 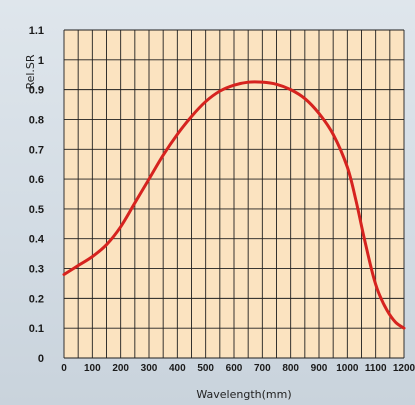 What do you see at coordinates (64, 368) in the screenshot?
I see `x-tick-label: 0` at bounding box center [64, 368].